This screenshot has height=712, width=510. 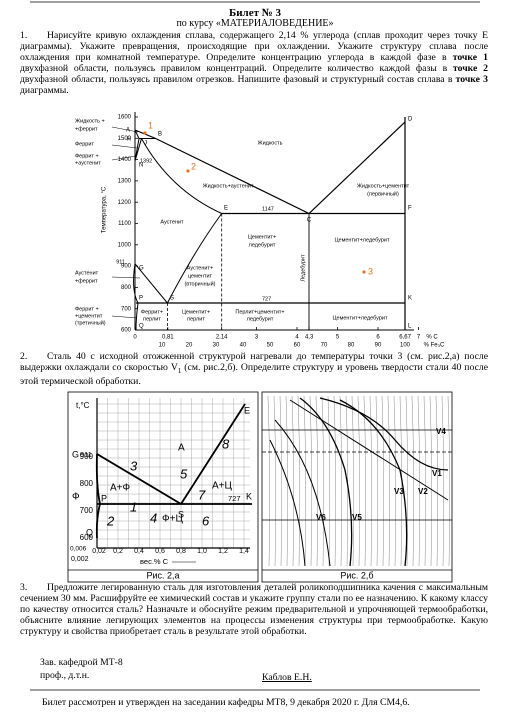 I want to click on x2-tick-label: 80, so click(x=351, y=346).